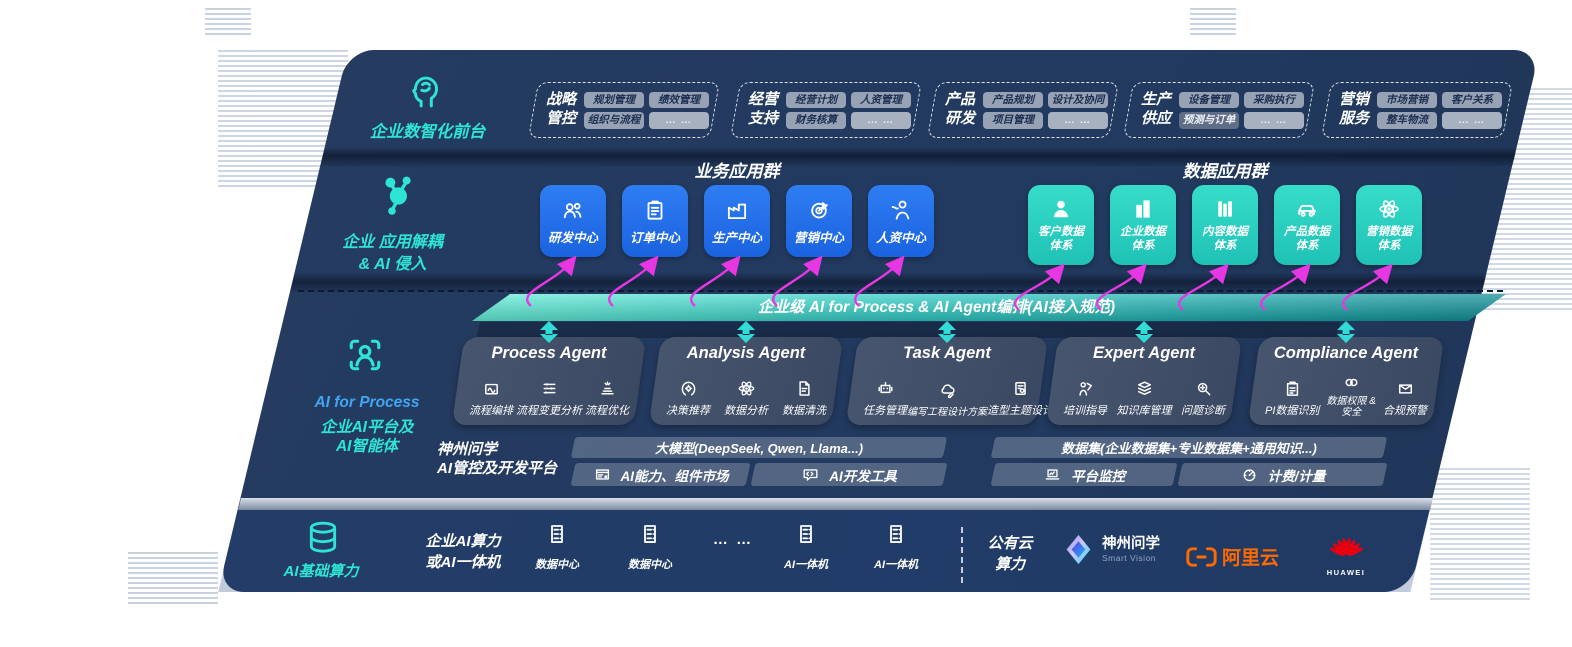  What do you see at coordinates (1084, 474) in the screenshot?
I see `platform-monitor-cell: 平台监控` at bounding box center [1084, 474].